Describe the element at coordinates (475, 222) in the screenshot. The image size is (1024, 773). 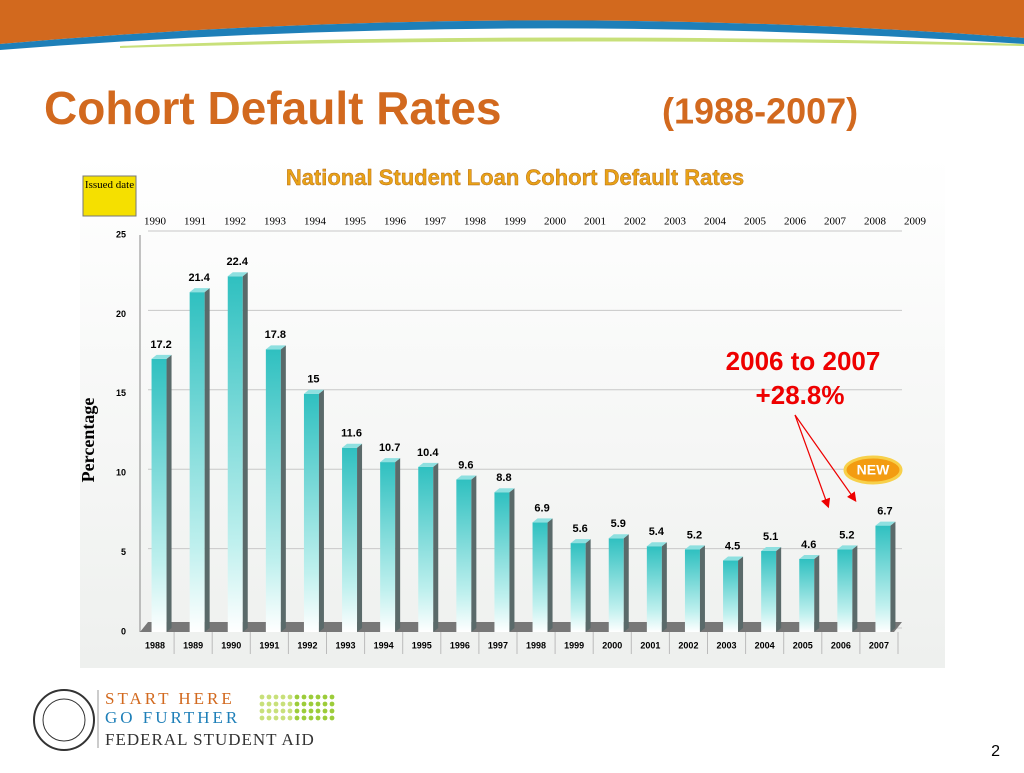
I see `issued-year: 1998` at that location.